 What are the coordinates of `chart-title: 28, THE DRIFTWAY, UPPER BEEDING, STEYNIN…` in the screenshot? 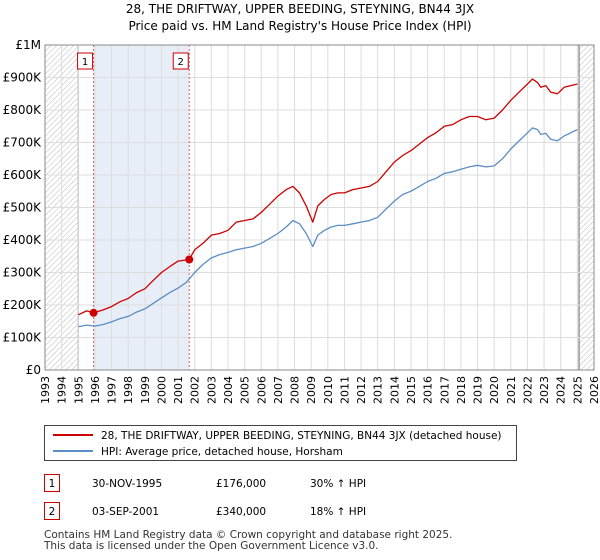 It's located at (300, 9).